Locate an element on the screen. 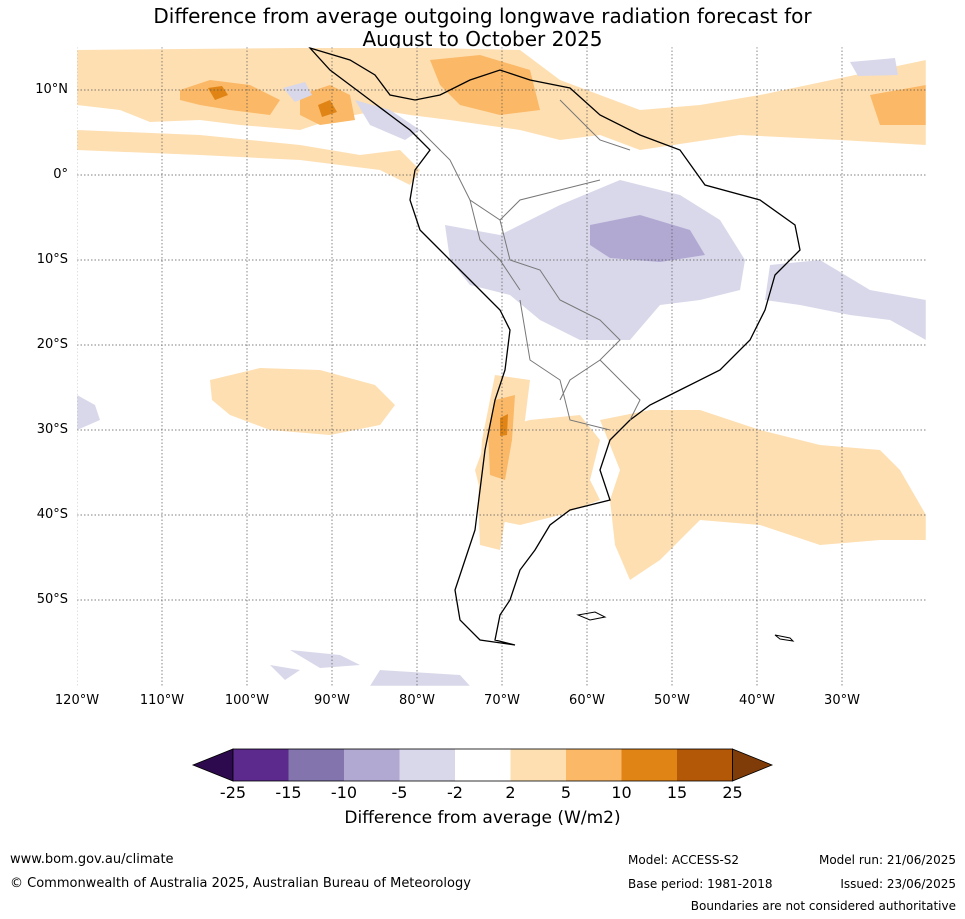  lat-label: 0° is located at coordinates (60, 174).